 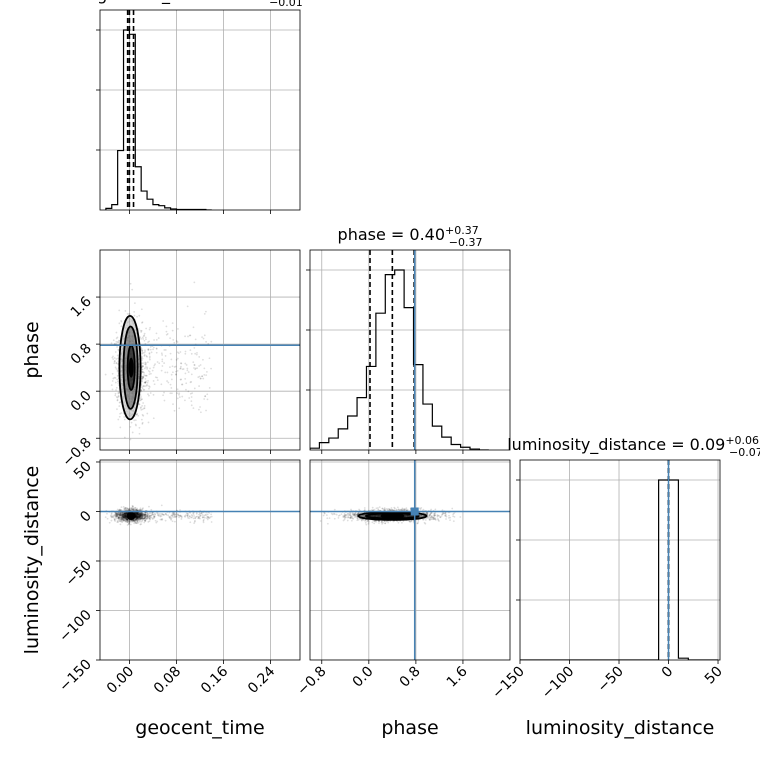 What do you see at coordinates (75, 676) in the screenshot?
I see `y-tick-label-luminosity_distance: −150` at bounding box center [75, 676].